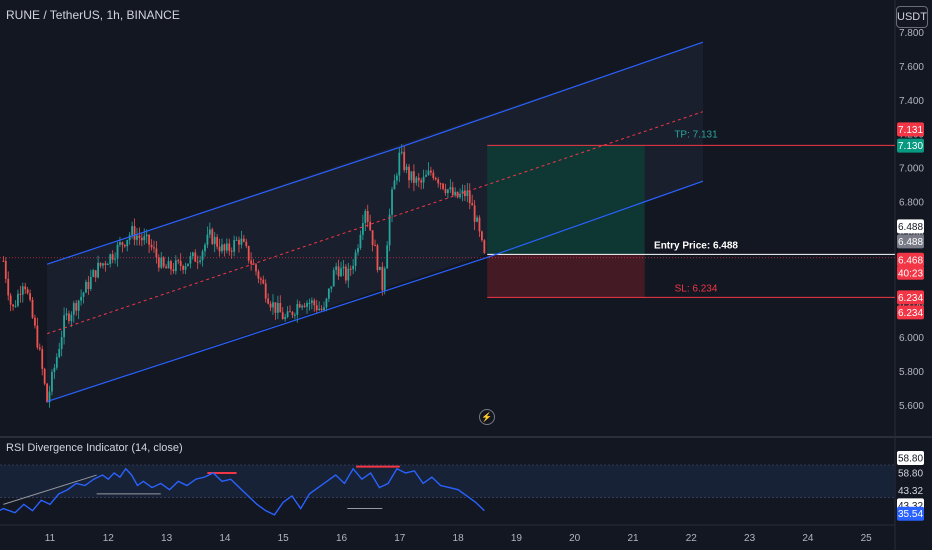  Describe the element at coordinates (911, 33) in the screenshot. I see `y-tick-label: 7.800` at that location.